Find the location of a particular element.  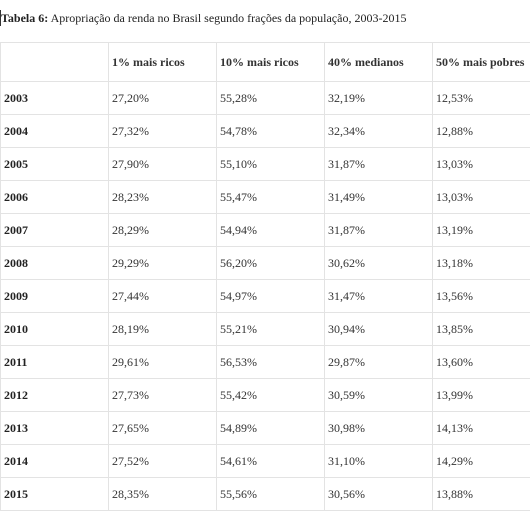

cell-top-1pct: 27,90% is located at coordinates (162, 164).